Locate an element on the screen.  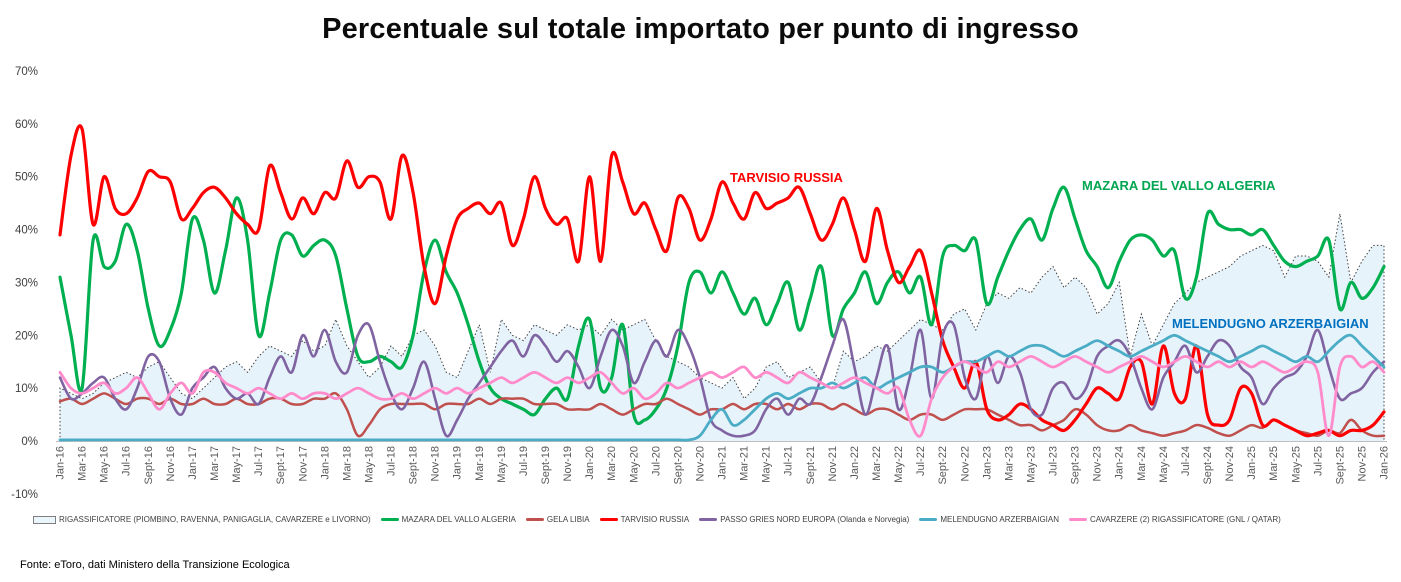
legend-label: GELA LIBIA is located at coordinates (568, 519).